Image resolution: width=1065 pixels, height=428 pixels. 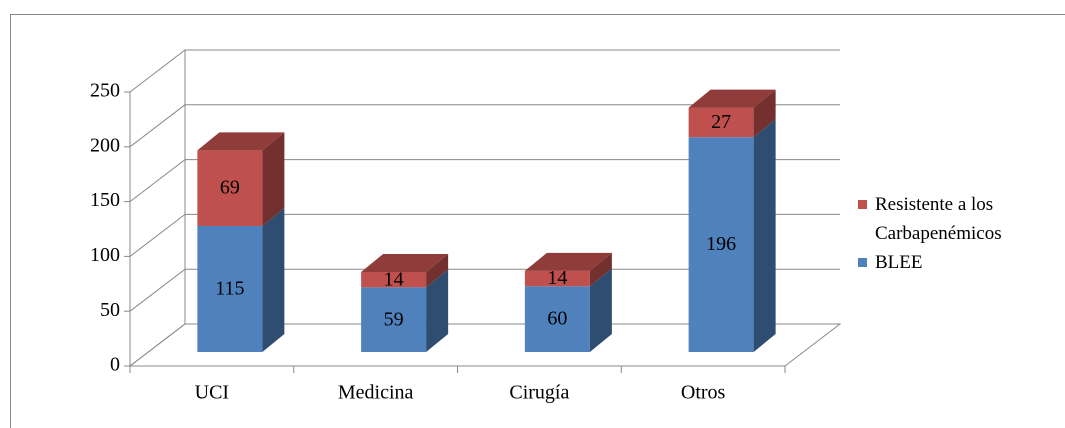 I want to click on legend-label: Resistente a los Carbapenémicos, so click(x=938, y=219).